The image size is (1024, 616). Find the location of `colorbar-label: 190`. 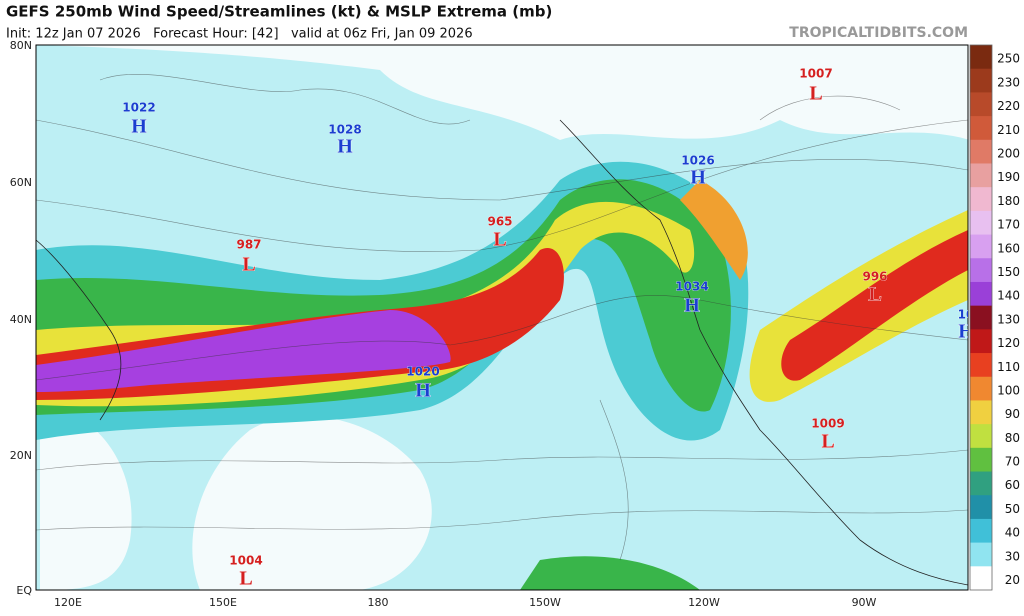

colorbar-label: 190 is located at coordinates (1008, 177).